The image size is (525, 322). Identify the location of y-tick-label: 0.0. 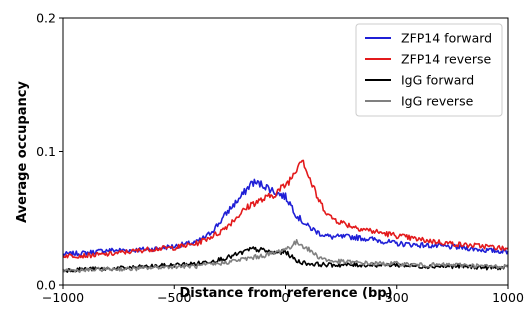
(46, 285).